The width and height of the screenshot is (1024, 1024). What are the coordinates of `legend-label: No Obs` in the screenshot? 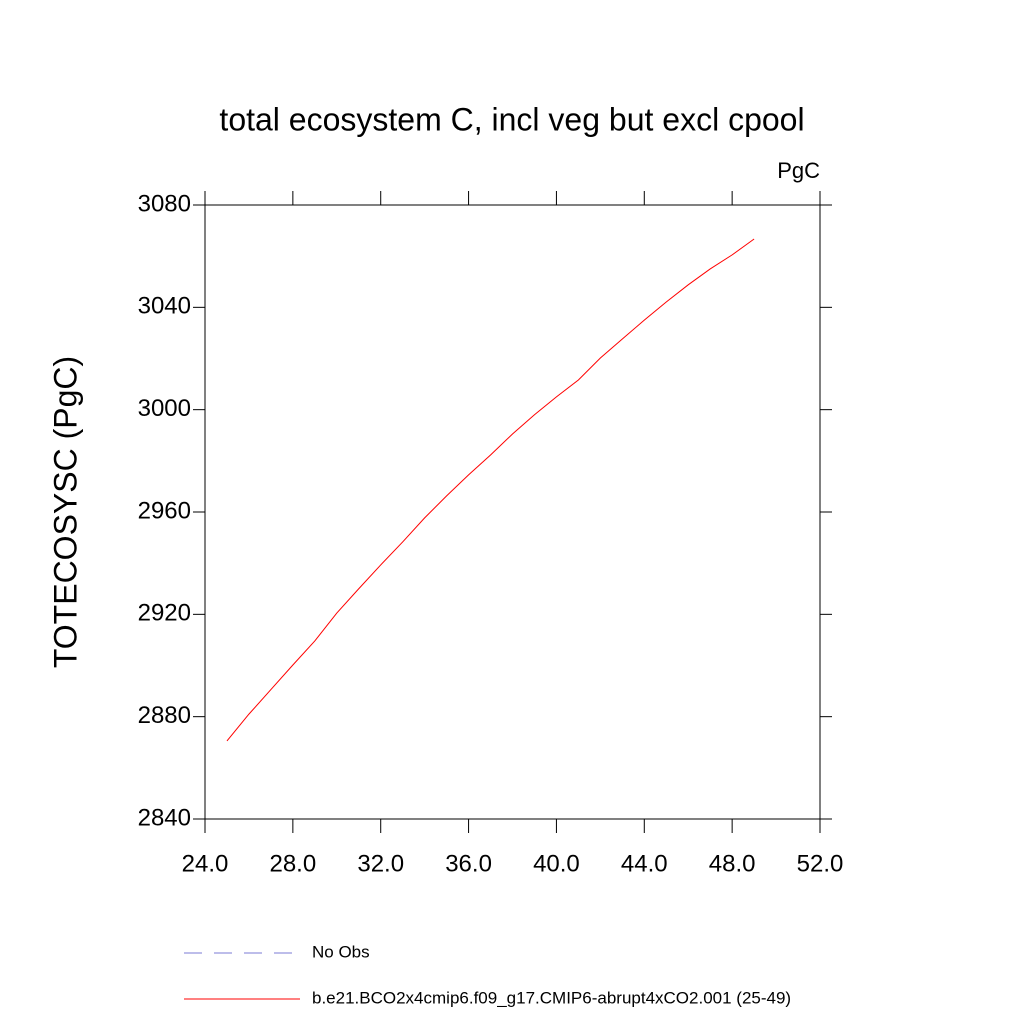 It's located at (341, 951).